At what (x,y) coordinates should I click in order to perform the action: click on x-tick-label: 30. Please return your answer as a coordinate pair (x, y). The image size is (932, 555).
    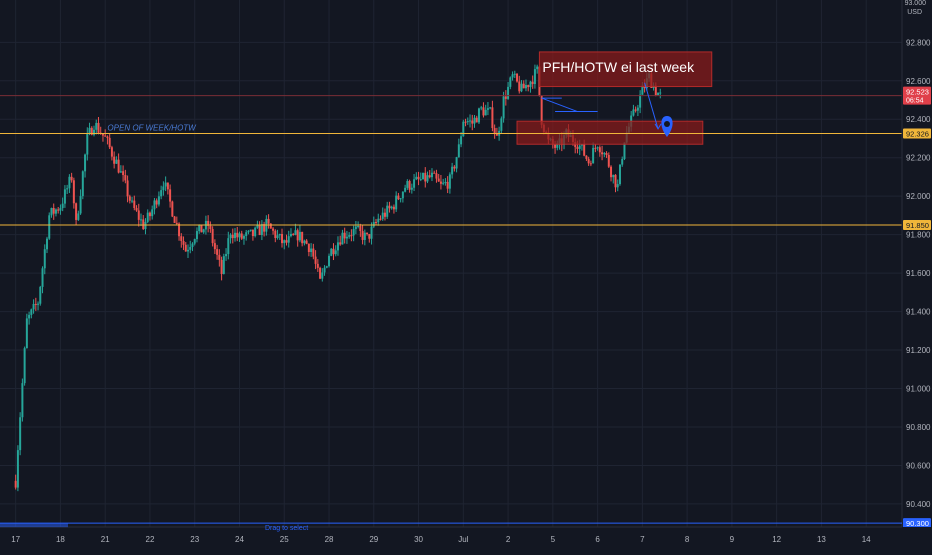
    Looking at the image, I should click on (418, 539).